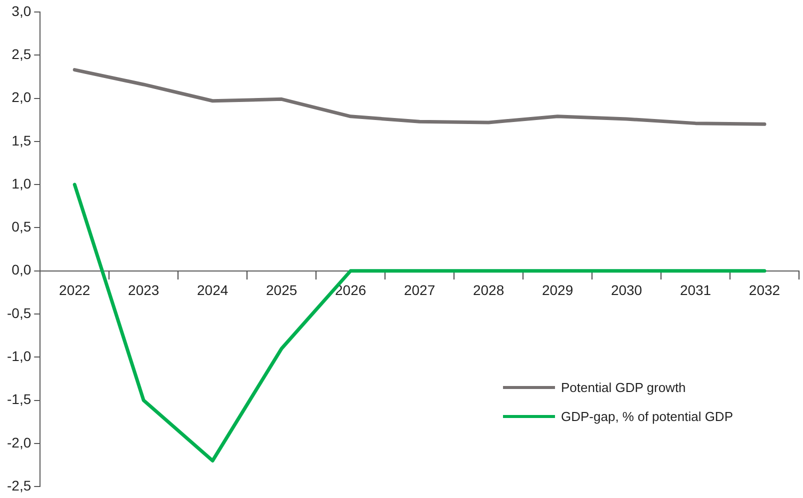 The height and width of the screenshot is (498, 803). I want to click on x-tick-label: 2028, so click(488, 290).